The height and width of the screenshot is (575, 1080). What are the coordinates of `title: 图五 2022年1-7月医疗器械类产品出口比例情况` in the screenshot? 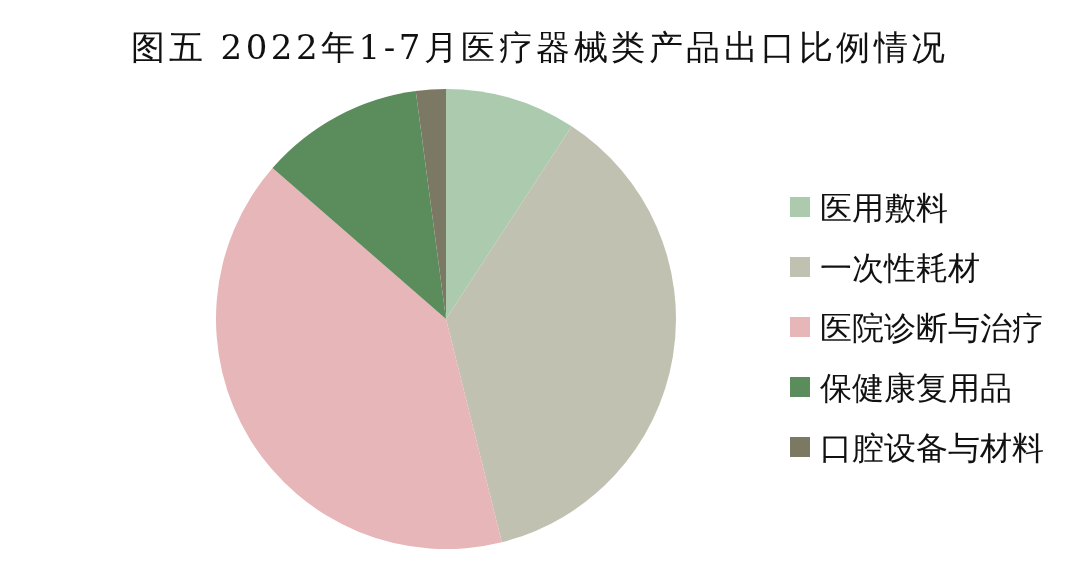 It's located at (540, 47).